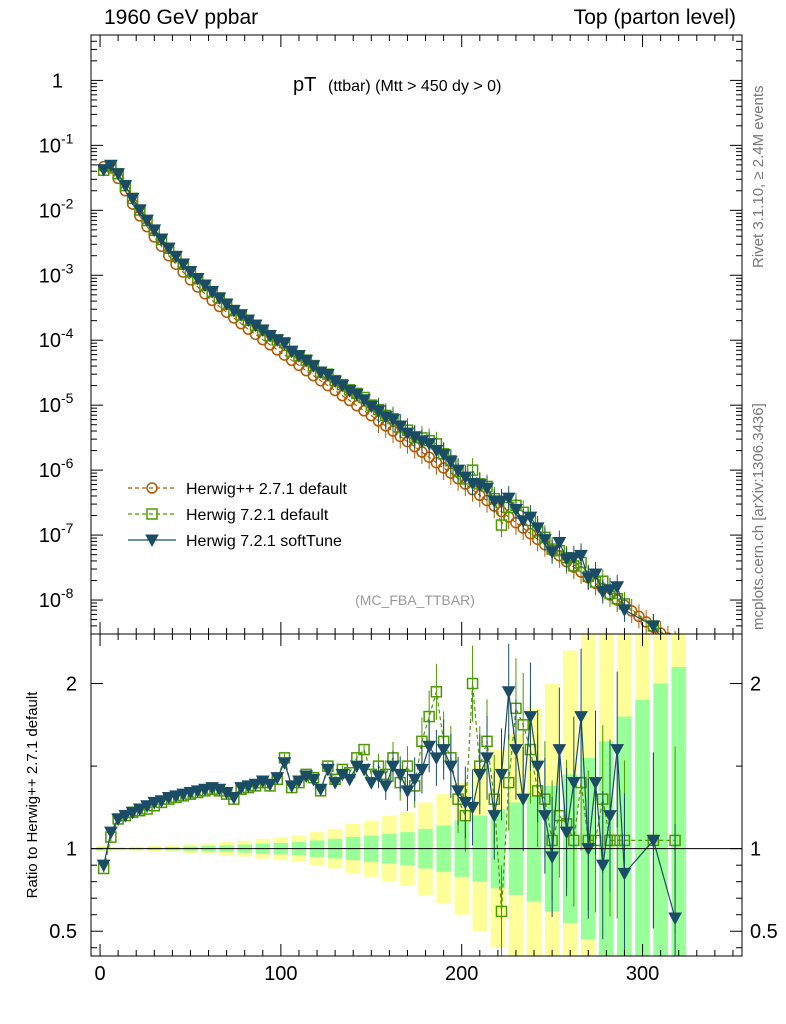 Image resolution: width=786 pixels, height=1024 pixels. What do you see at coordinates (280, 974) in the screenshot?
I see `x-tick-label: 100` at bounding box center [280, 974].